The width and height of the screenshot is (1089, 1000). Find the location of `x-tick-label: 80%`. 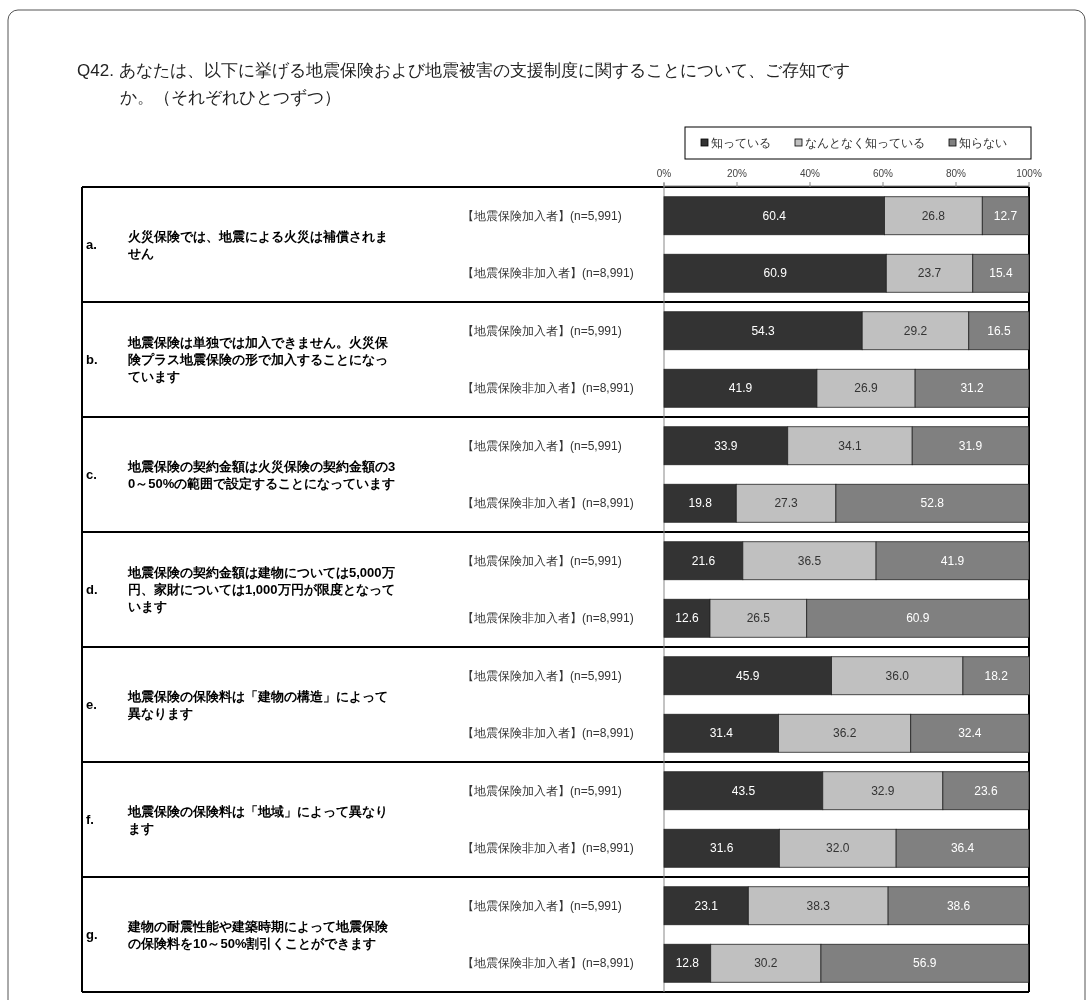

x-tick-label: 80% is located at coordinates (956, 173).